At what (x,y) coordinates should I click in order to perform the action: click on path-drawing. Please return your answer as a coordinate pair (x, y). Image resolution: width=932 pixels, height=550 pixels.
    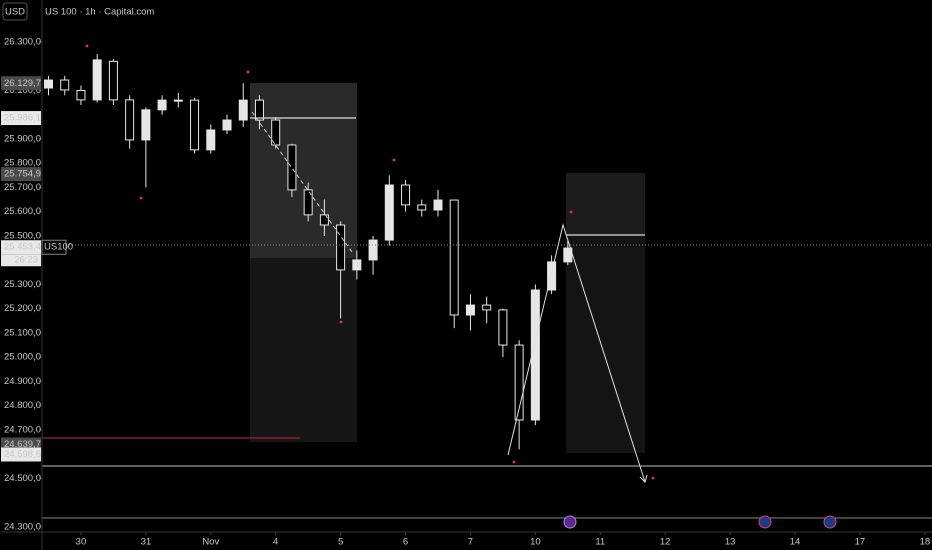
    Looking at the image, I should click on (576, 353).